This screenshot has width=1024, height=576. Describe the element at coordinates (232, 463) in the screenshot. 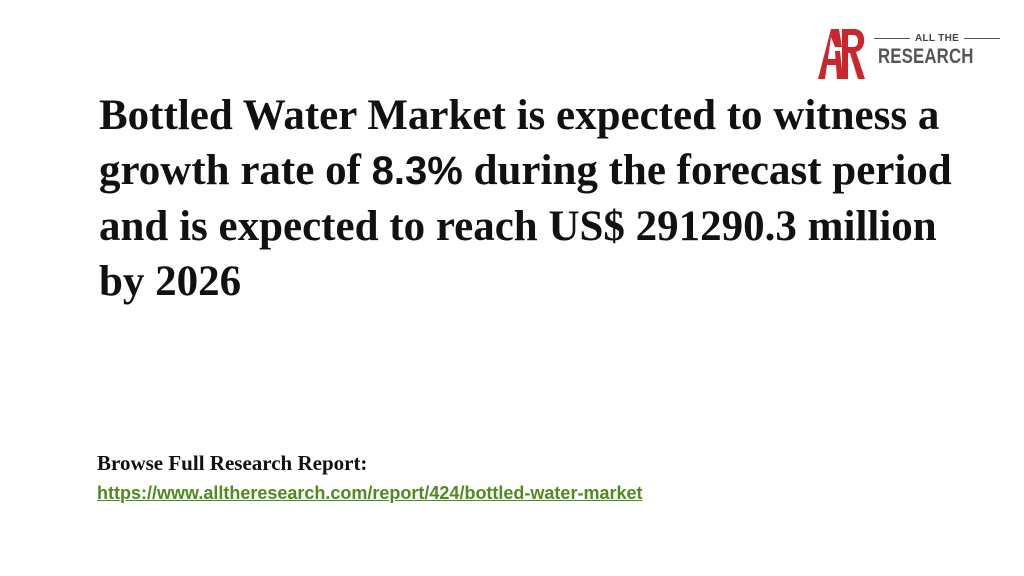

I see `browse-report-label: Browse Full Research Report:` at that location.